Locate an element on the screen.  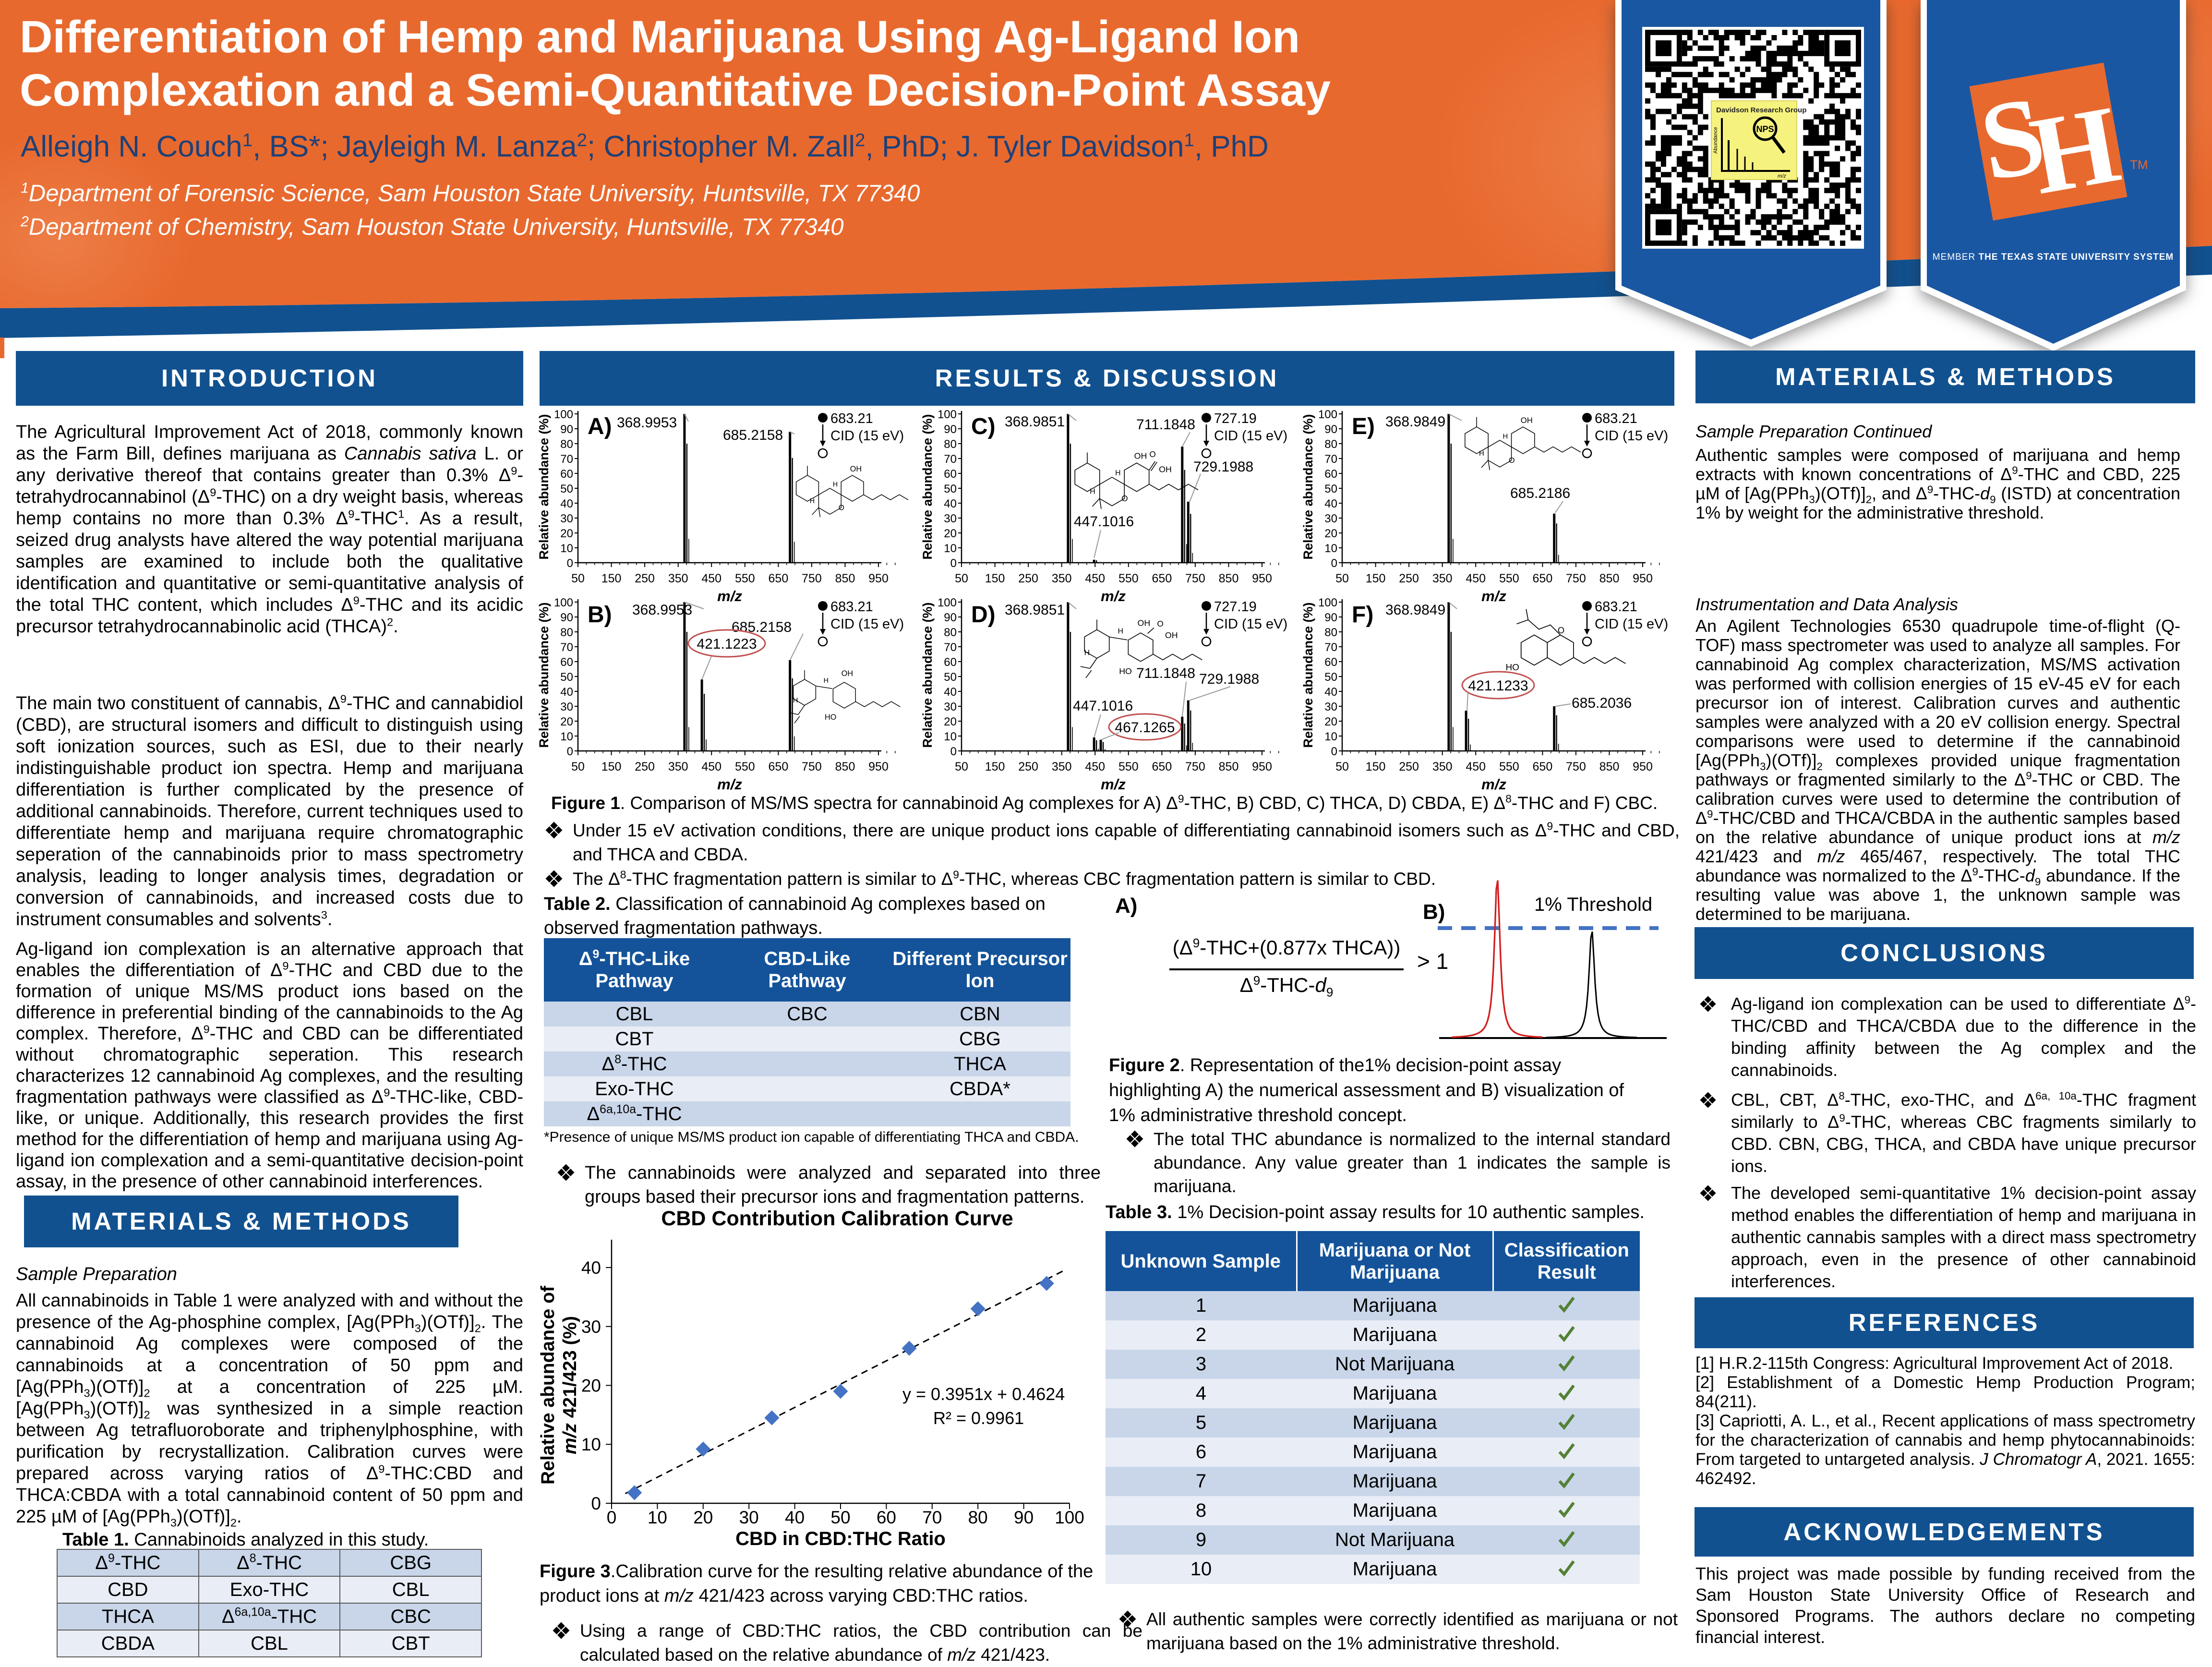
svg-text: R² = 0.9961 is located at coordinates (979, 1418).